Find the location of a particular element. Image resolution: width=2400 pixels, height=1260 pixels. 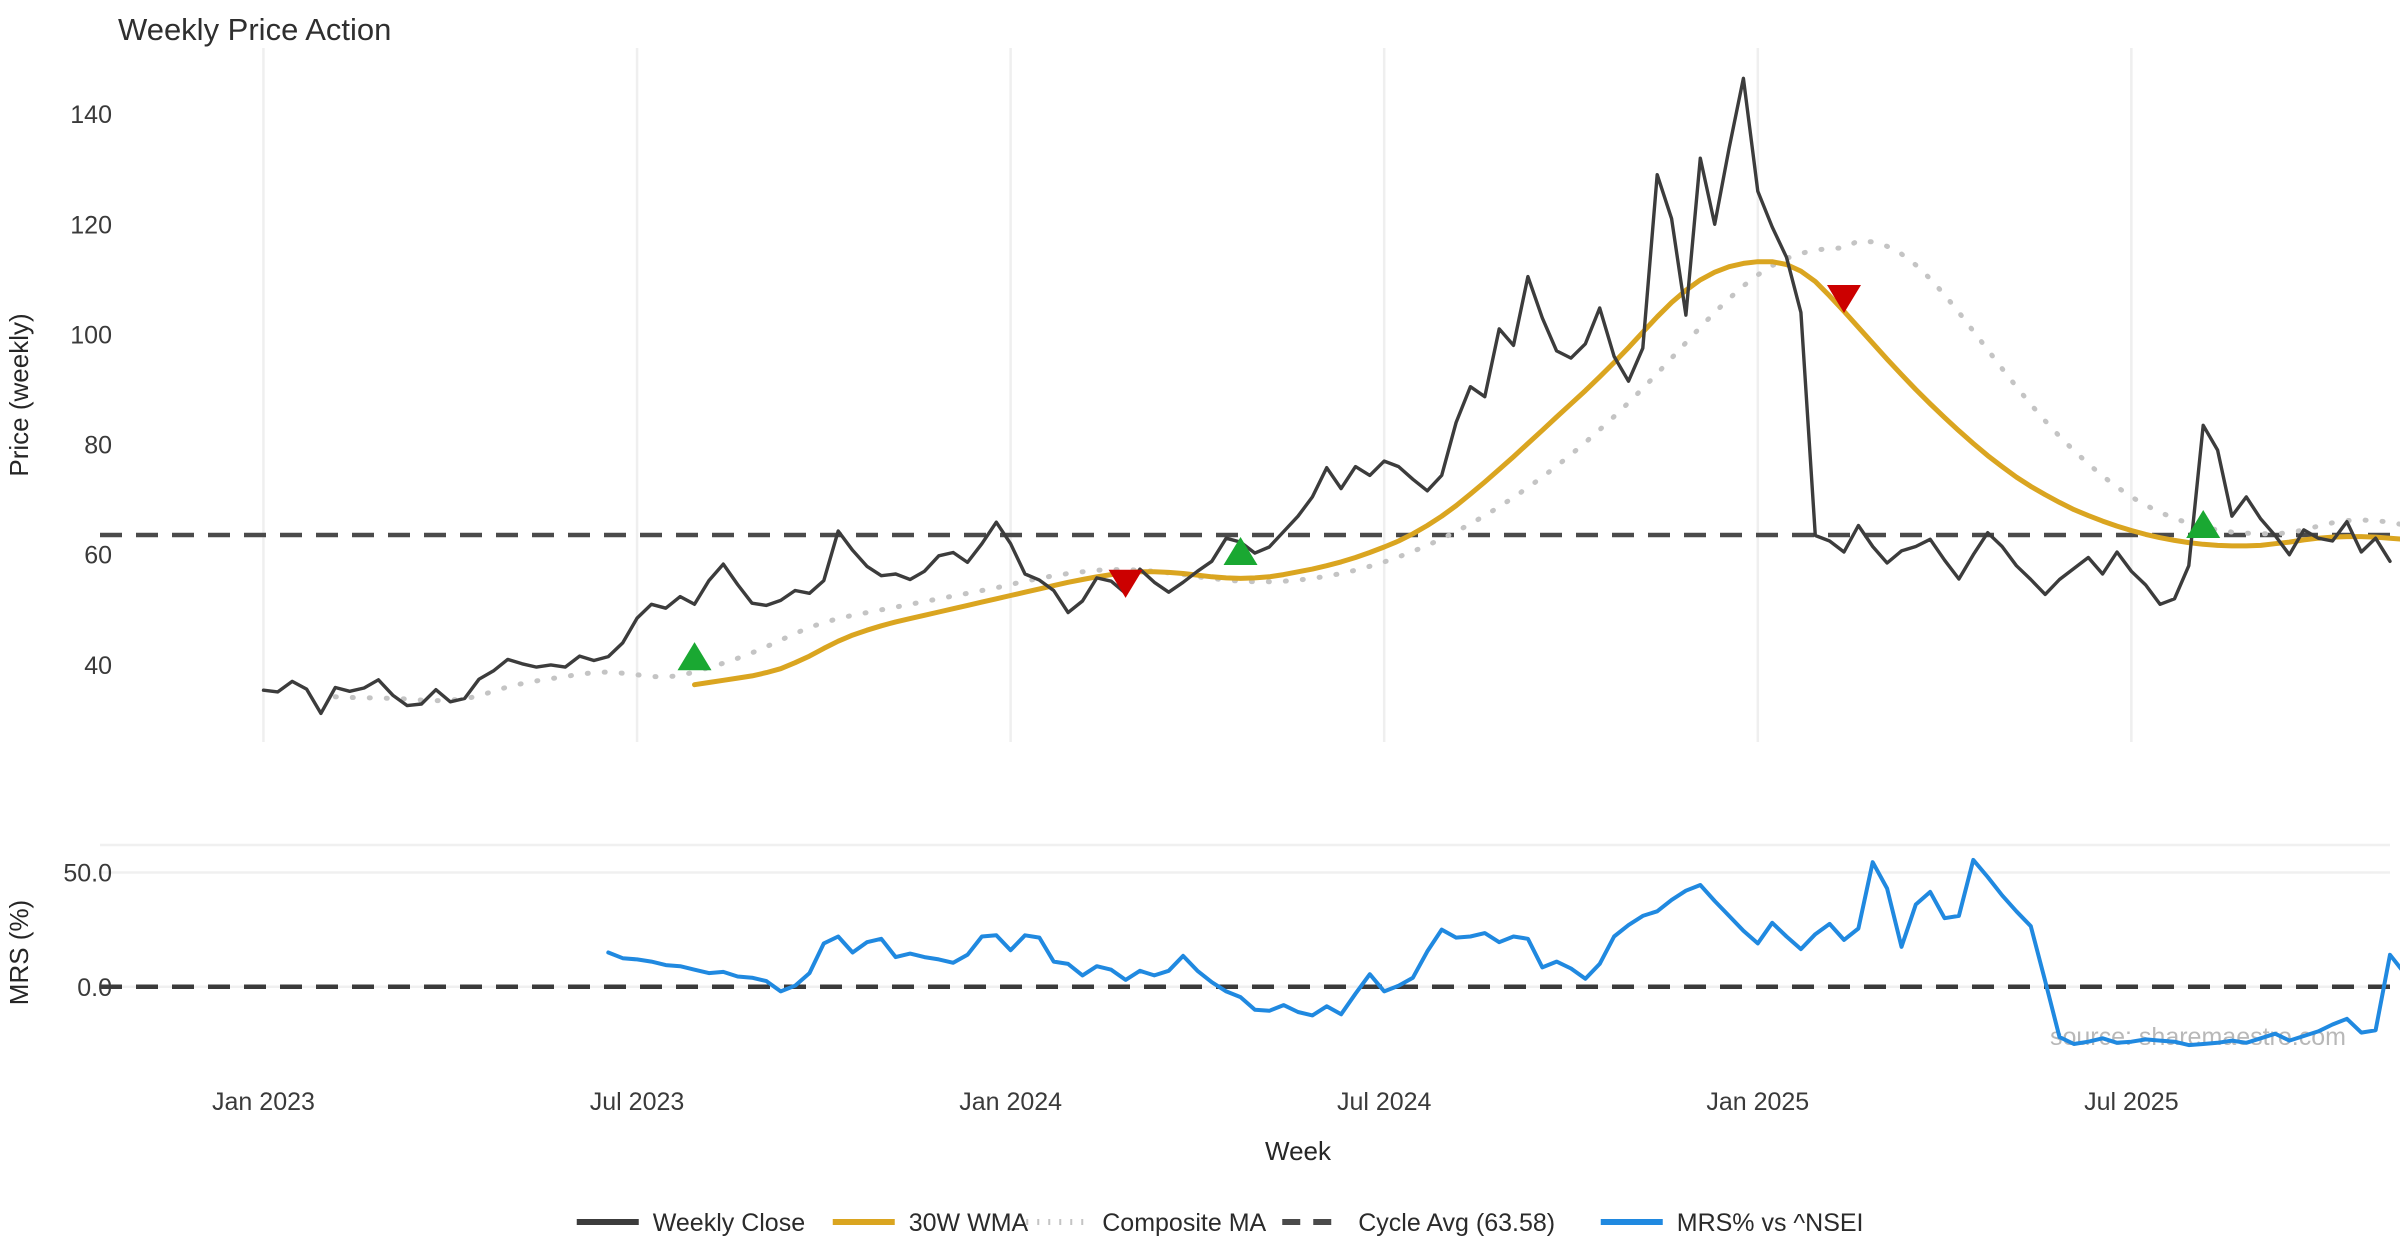

y-axis-label-price: Price (weekly) is located at coordinates (19, 394).